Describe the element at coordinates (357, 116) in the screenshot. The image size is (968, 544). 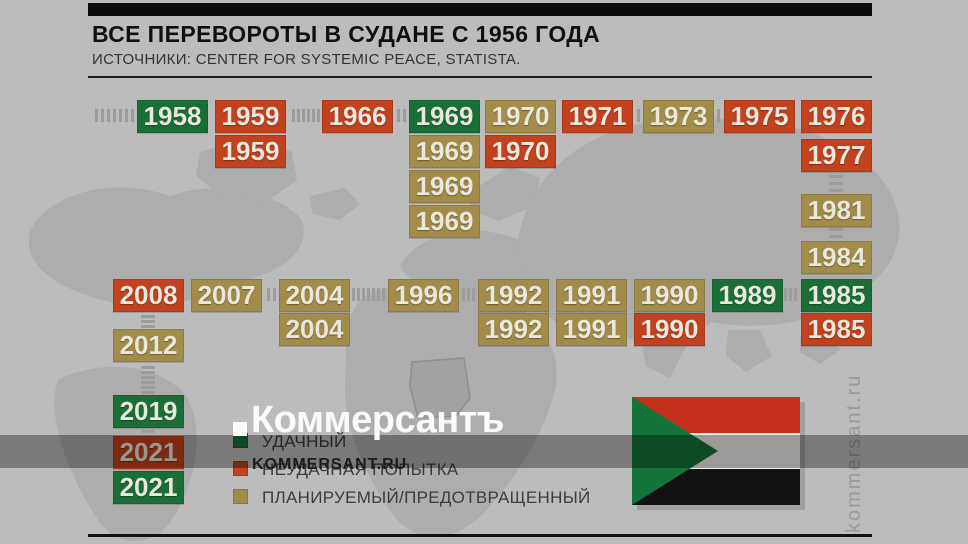
I see `year-badge-1966: 1966` at that location.